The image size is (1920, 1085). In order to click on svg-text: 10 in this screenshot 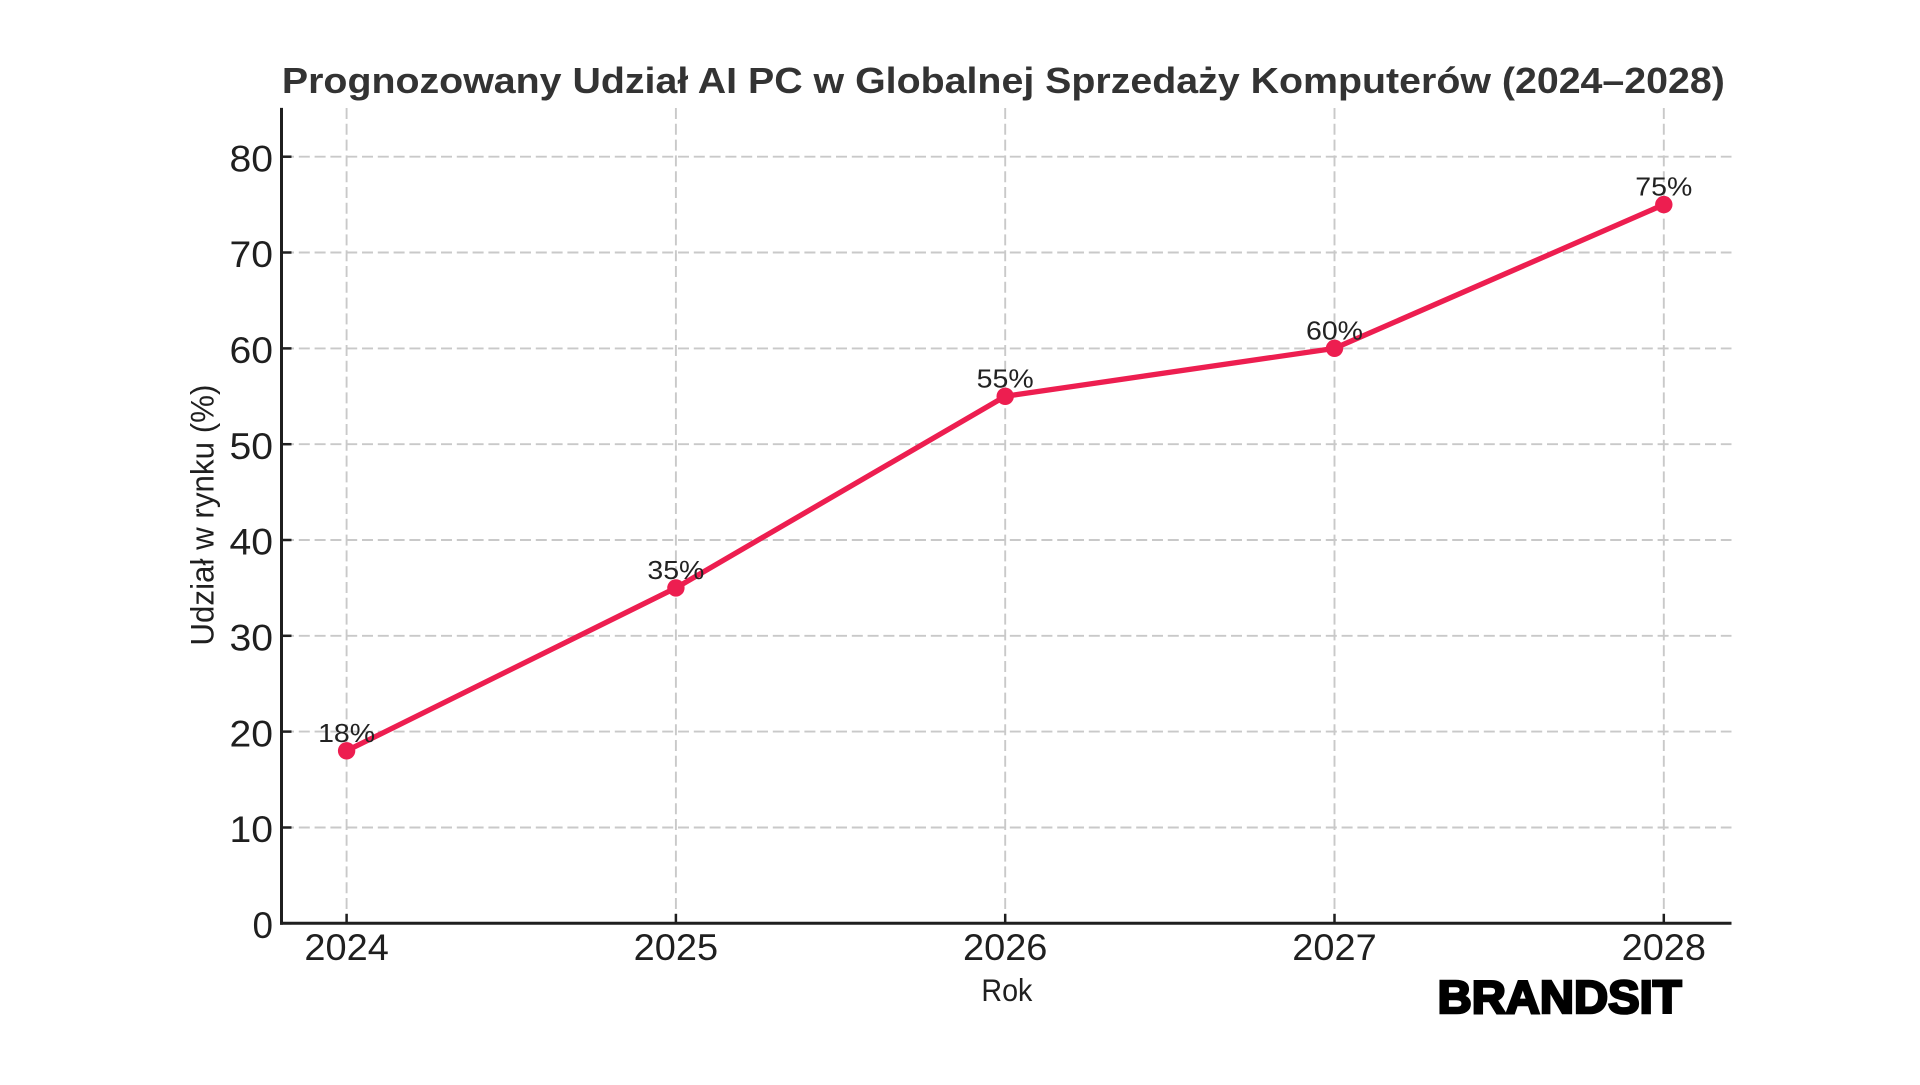, I will do `click(252, 829)`.